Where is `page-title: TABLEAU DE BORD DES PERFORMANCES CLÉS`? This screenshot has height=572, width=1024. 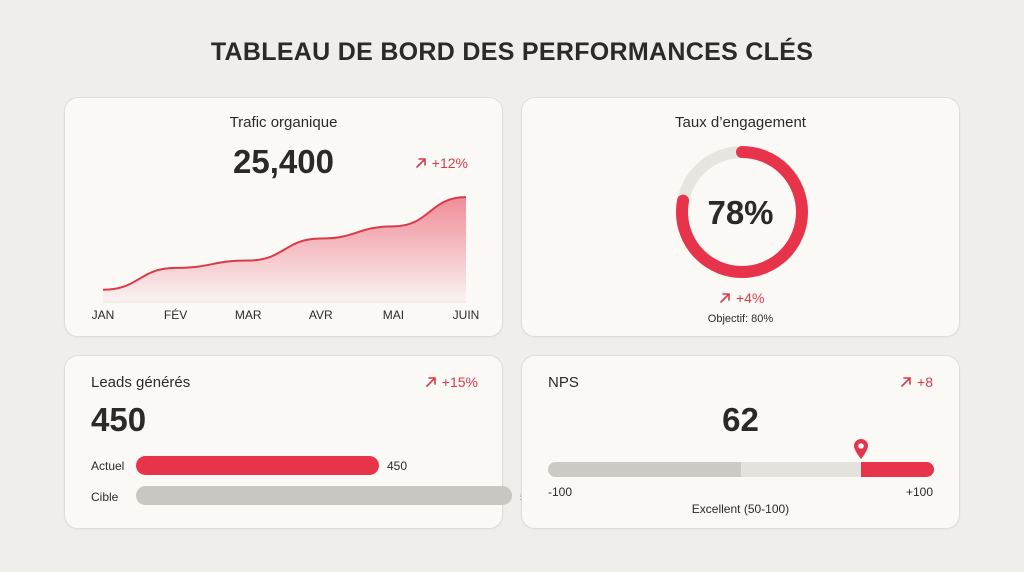
page-title: TABLEAU DE BORD DES PERFORMANCES CLÉS is located at coordinates (512, 52).